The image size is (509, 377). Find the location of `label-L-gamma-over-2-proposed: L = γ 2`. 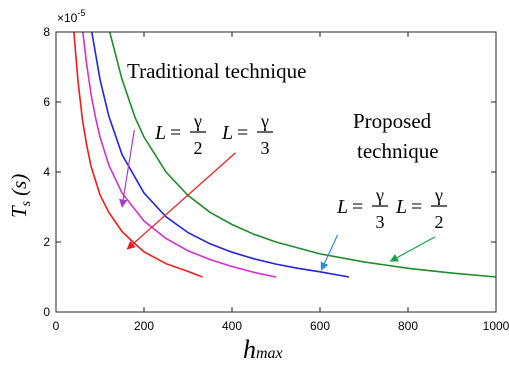

label-L-gamma-over-2-proposed: L = γ 2 is located at coordinates (421, 208).